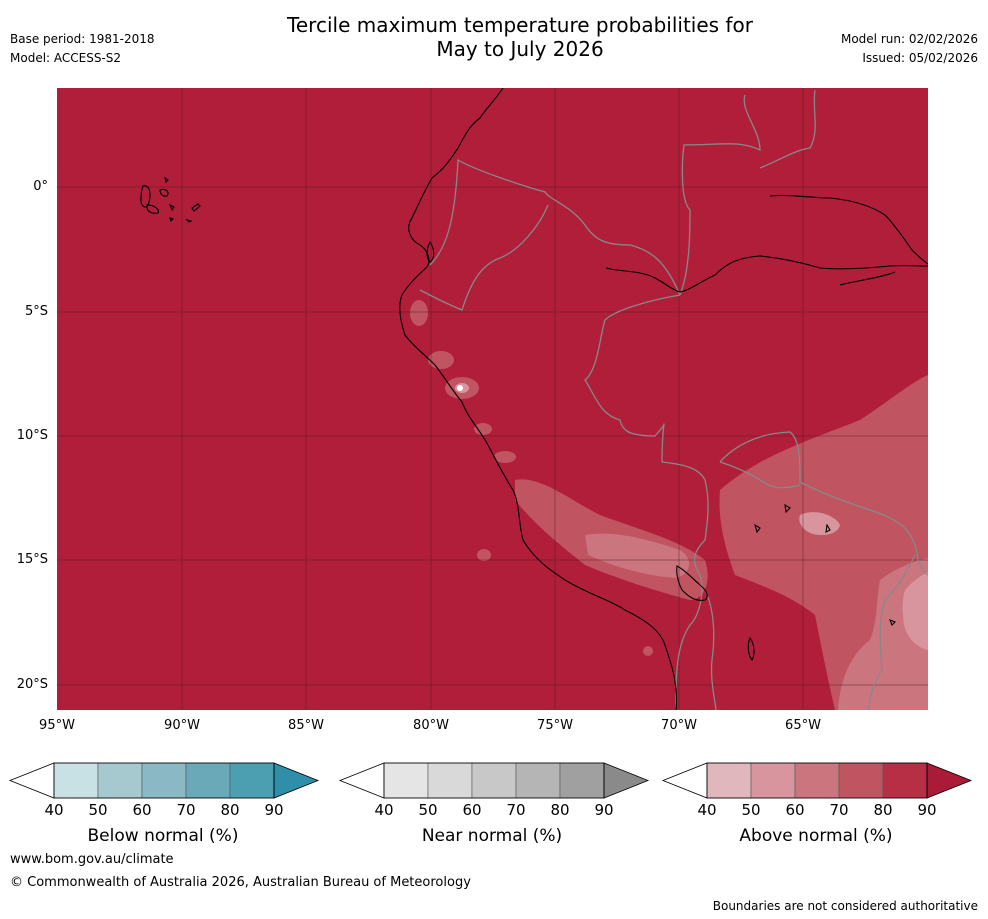 The image size is (988, 919). What do you see at coordinates (32, 435) in the screenshot?
I see `lat-tick-10s: 10°S` at bounding box center [32, 435].